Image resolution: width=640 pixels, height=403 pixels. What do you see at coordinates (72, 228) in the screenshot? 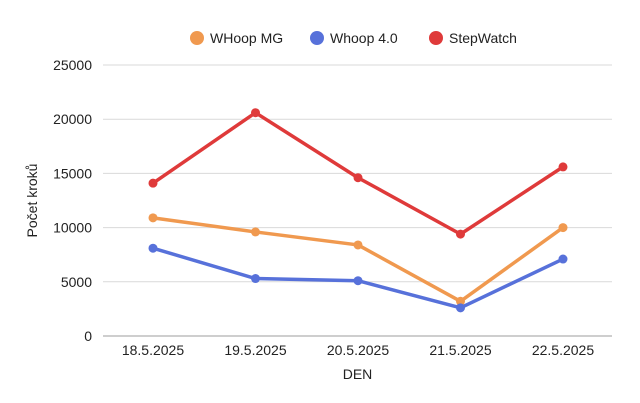
I see `y-tick-label: 10000` at bounding box center [72, 228].